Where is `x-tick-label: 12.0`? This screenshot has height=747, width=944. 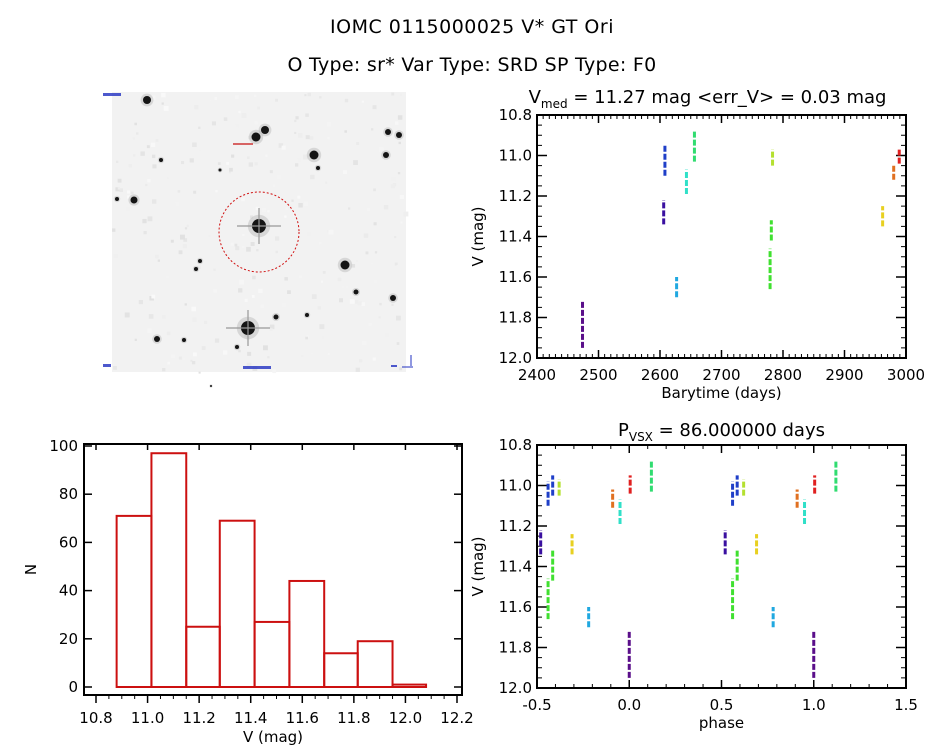
x-tick-label: 12.0 is located at coordinates (405, 718).